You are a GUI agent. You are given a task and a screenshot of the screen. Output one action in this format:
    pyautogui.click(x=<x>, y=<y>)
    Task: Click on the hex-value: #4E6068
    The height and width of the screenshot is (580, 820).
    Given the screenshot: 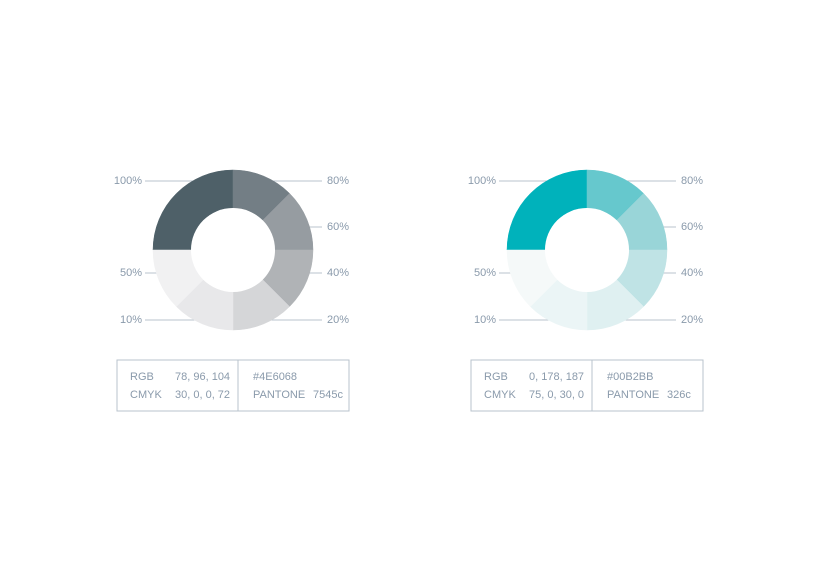 What is the action you would take?
    pyautogui.click(x=275, y=377)
    